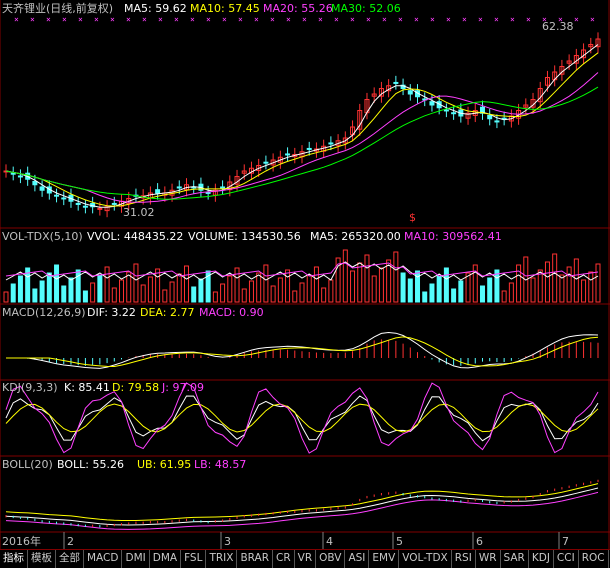  What do you see at coordinates (302, 502) in the screenshot?
I see `boll-ub-line` at bounding box center [302, 502].